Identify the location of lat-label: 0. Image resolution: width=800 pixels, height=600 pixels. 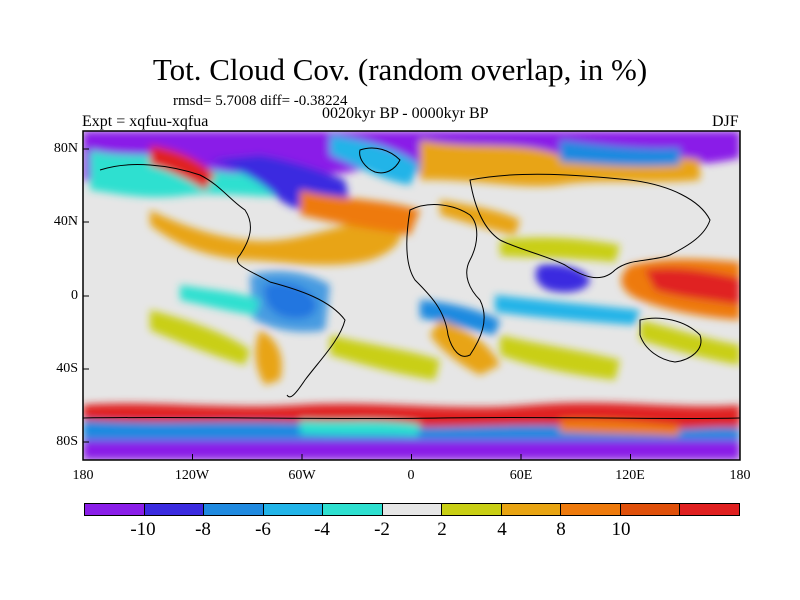
(74, 295).